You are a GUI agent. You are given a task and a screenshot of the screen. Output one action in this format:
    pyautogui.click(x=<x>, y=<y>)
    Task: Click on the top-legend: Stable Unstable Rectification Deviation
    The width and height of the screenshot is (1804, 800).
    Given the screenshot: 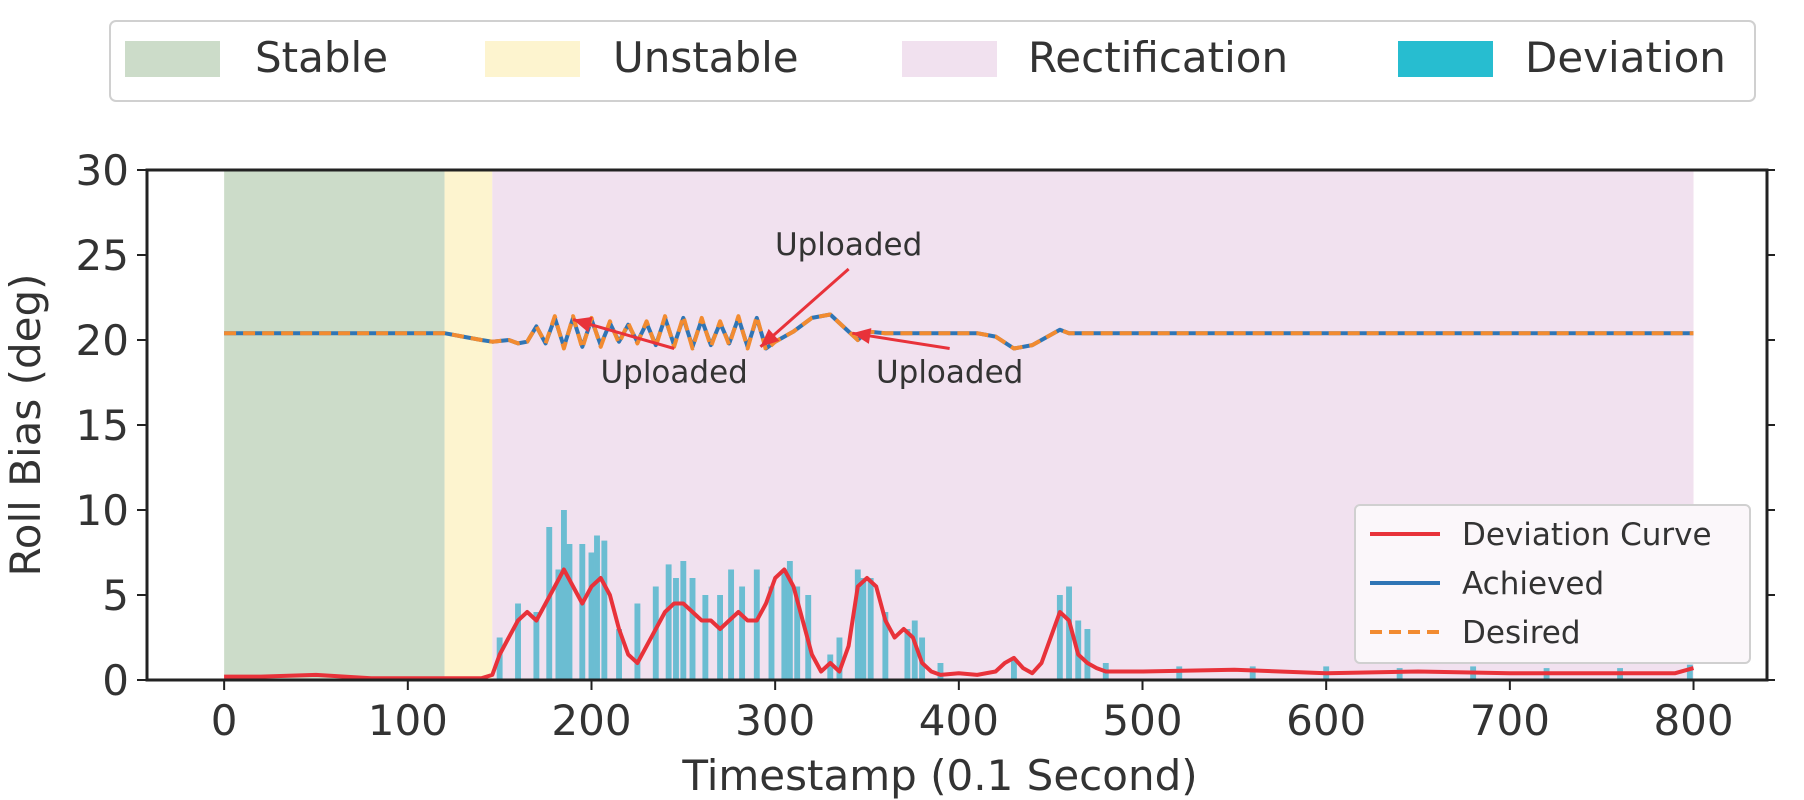 What is the action you would take?
    pyautogui.click(x=932, y=61)
    